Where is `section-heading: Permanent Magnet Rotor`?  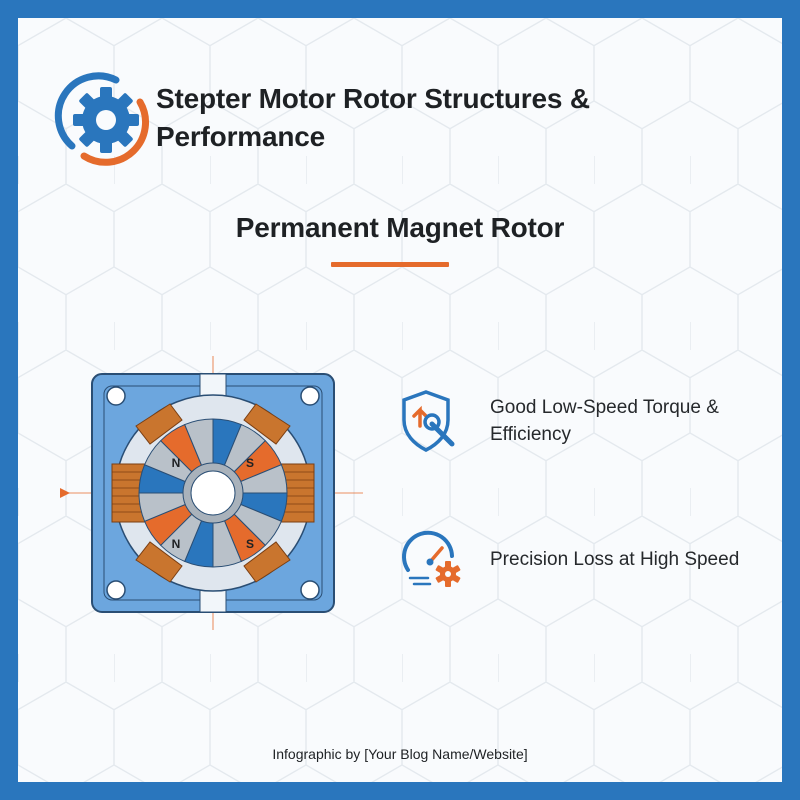 section-heading: Permanent Magnet Rotor is located at coordinates (400, 227).